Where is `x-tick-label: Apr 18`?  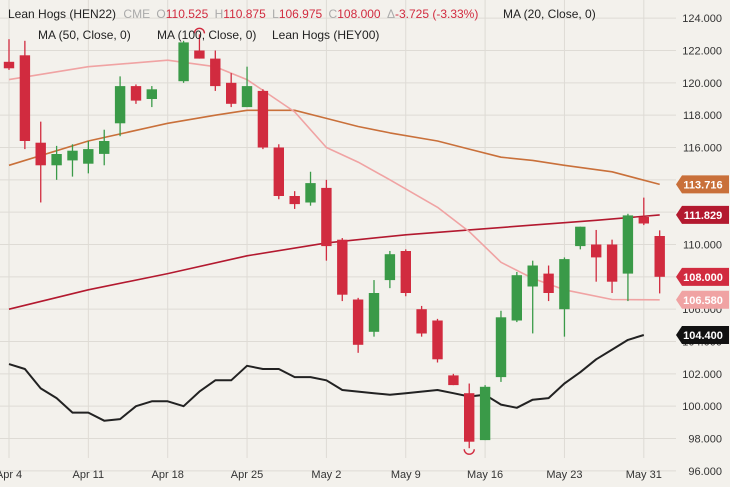 x-tick-label: Apr 18 is located at coordinates (167, 475).